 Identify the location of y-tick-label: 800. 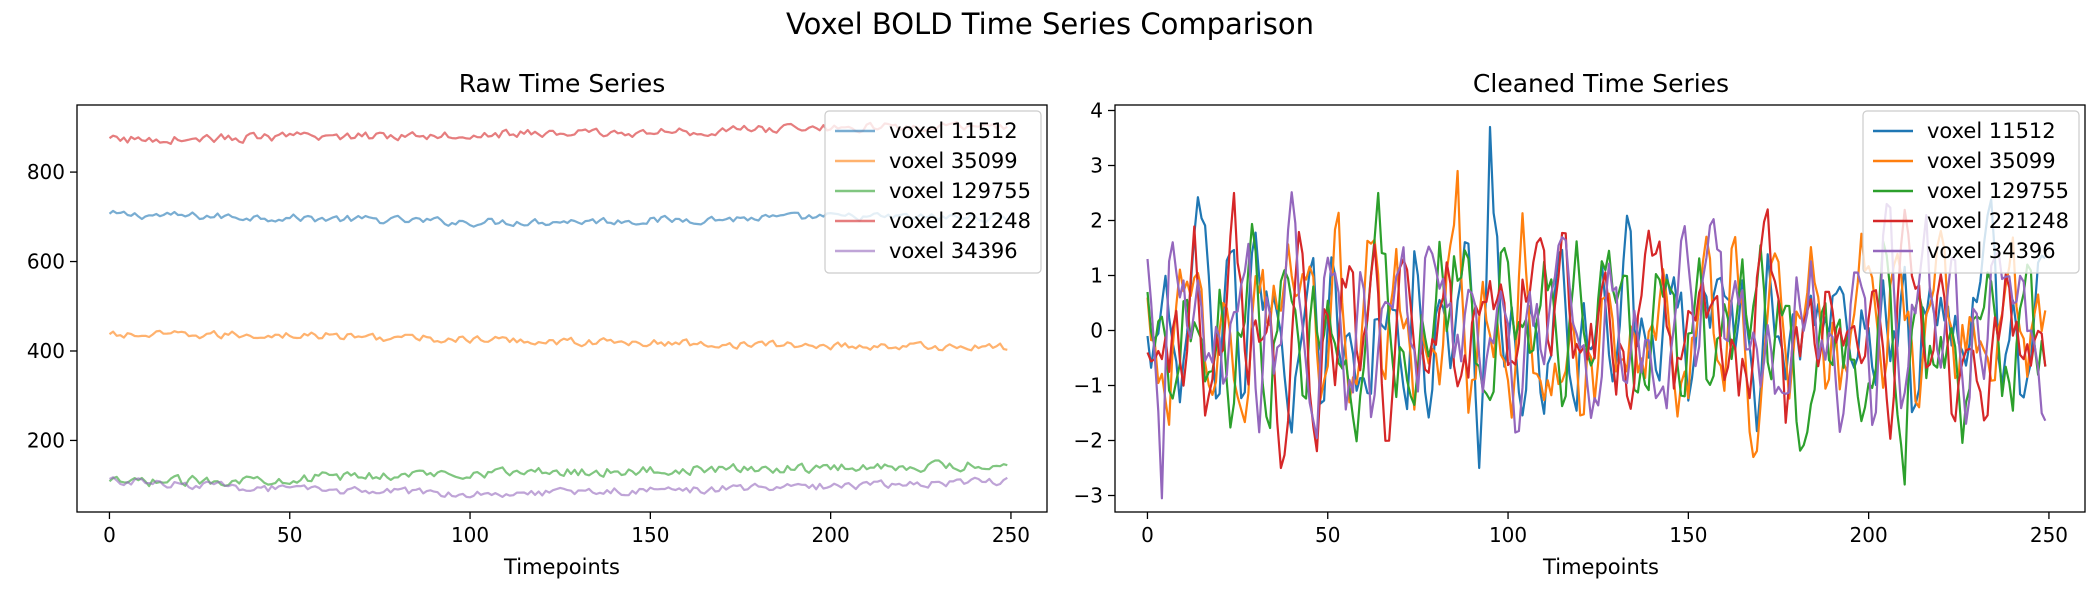
(46, 172).